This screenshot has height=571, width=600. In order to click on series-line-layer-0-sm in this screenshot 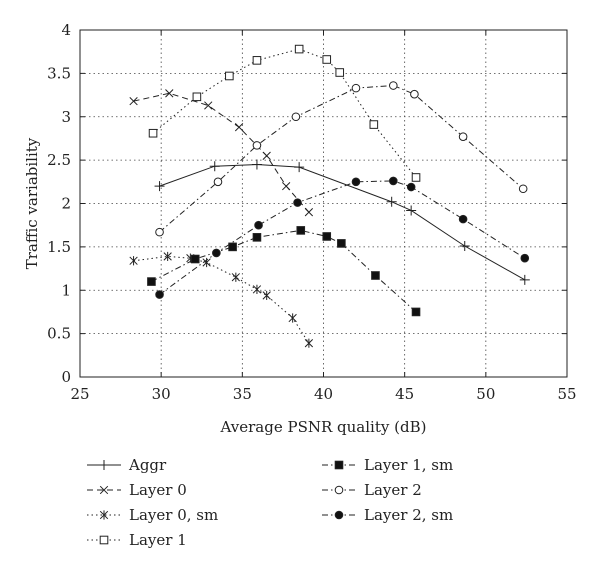, I will do `click(221, 299)`.